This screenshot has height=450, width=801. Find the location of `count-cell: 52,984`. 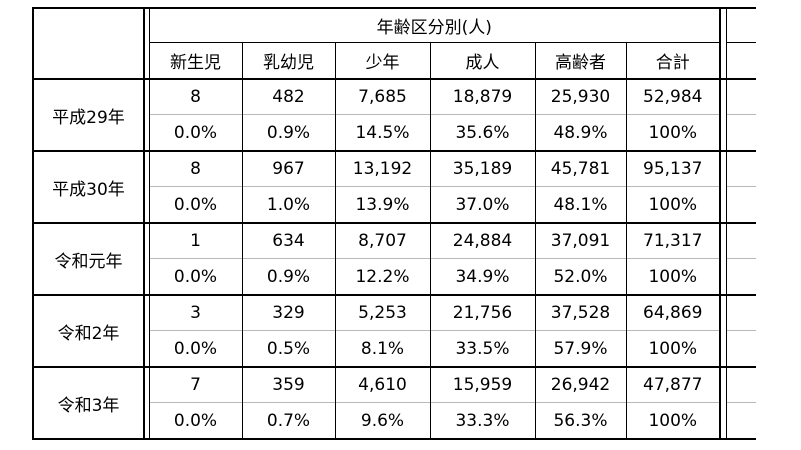

count-cell: 52,984 is located at coordinates (672, 96).